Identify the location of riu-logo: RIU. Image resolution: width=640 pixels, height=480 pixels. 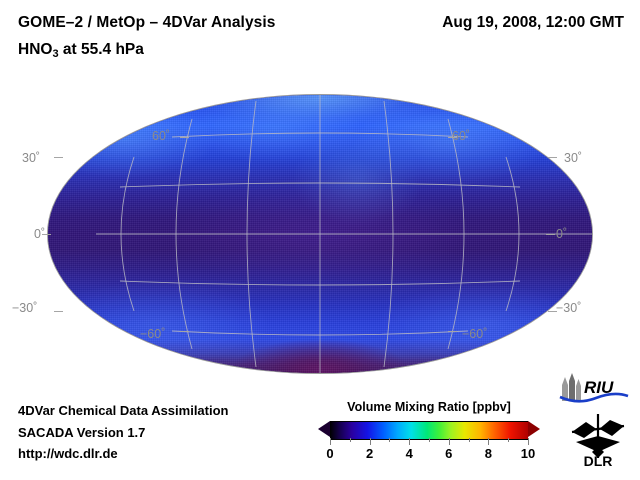
(594, 388).